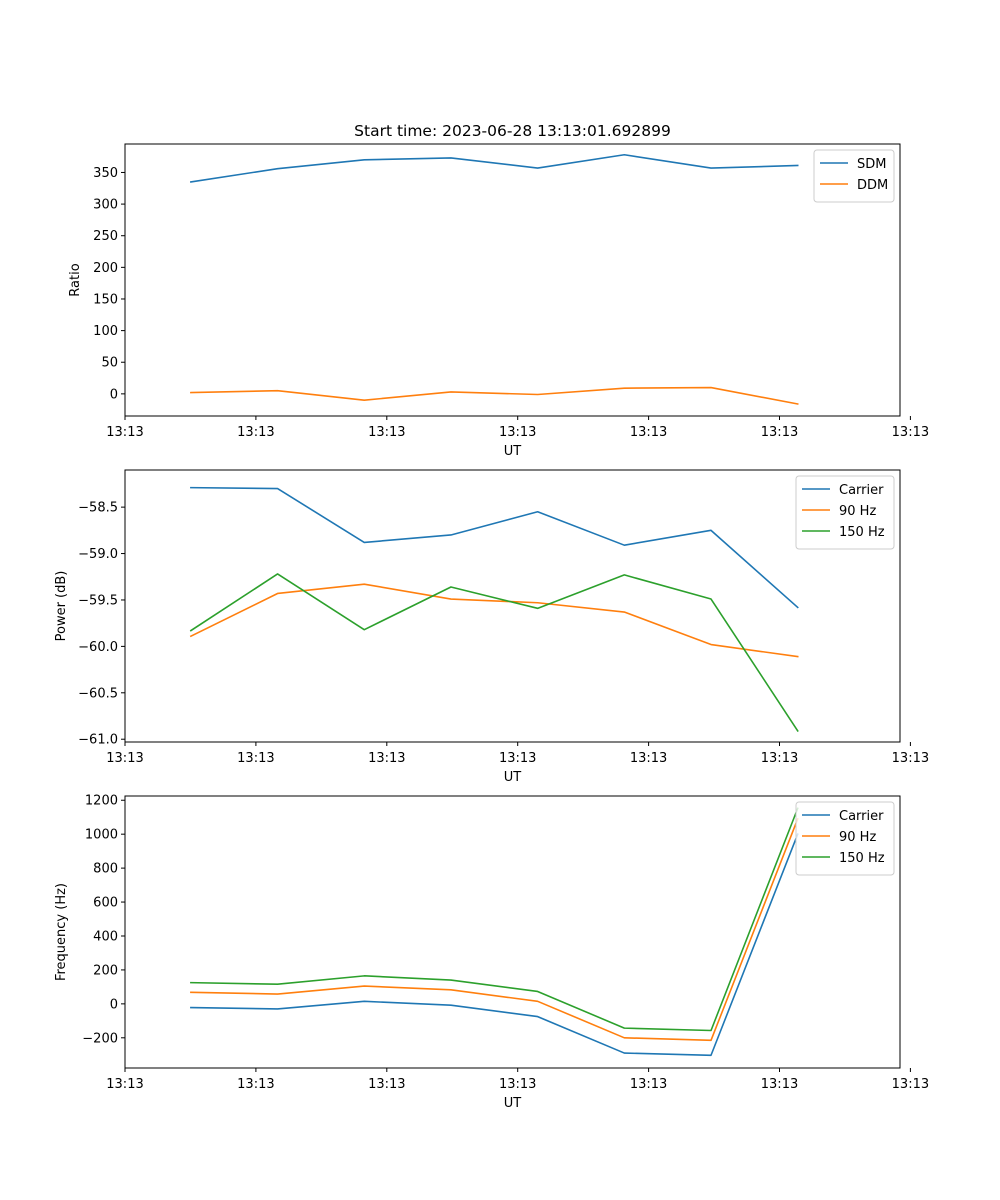  I want to click on figure-title: Start time: 2023-06-28 13:13:01.692899, so click(512, 131).